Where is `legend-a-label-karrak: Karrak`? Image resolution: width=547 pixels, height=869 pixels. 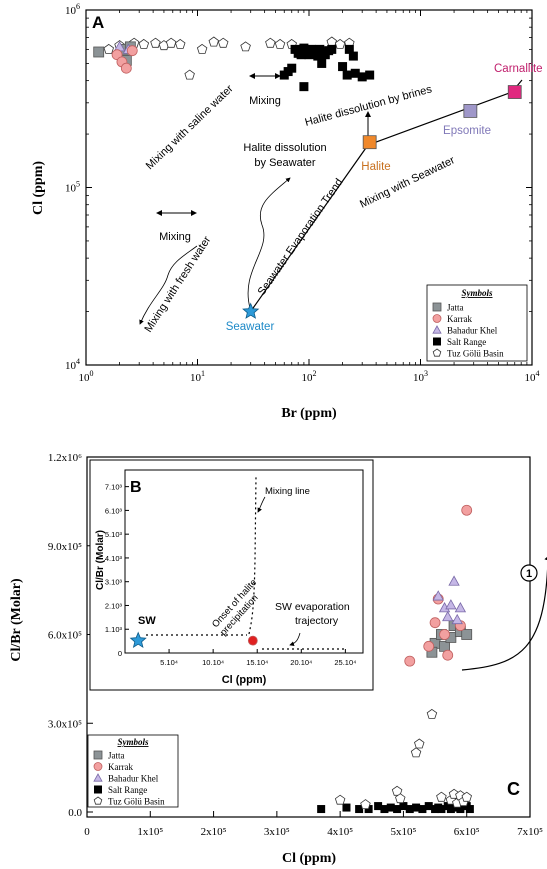
legend-a-label-karrak: Karrak is located at coordinates (459, 319).